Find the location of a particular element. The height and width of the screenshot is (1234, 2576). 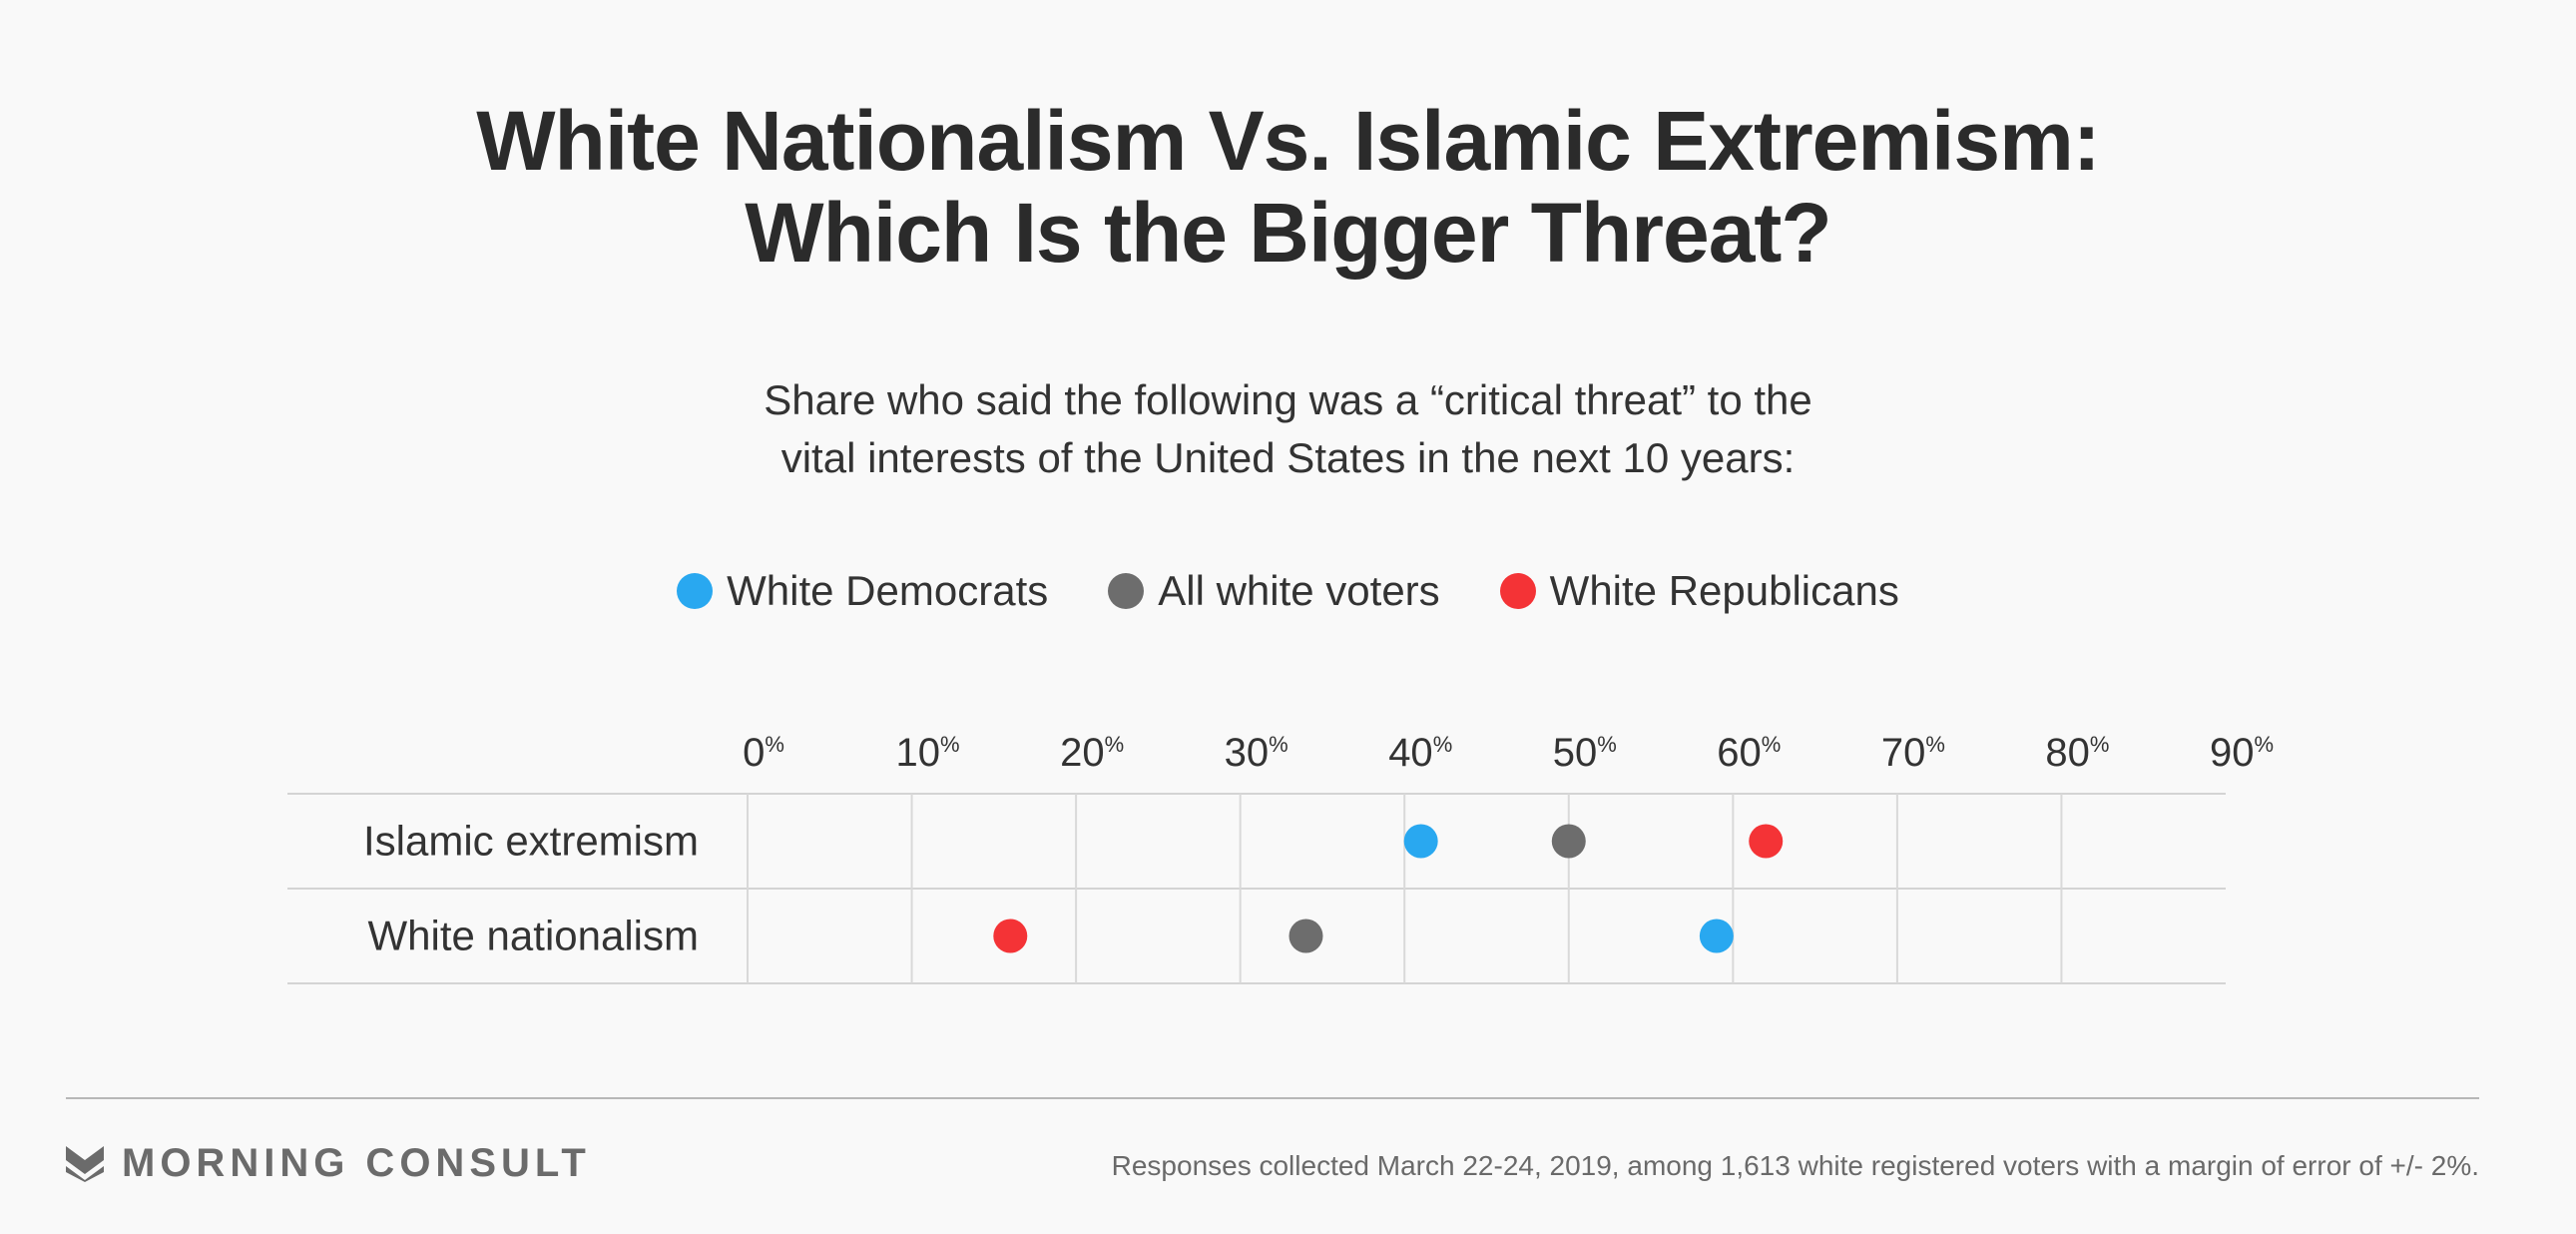

x-tick-label: 0% is located at coordinates (764, 753).